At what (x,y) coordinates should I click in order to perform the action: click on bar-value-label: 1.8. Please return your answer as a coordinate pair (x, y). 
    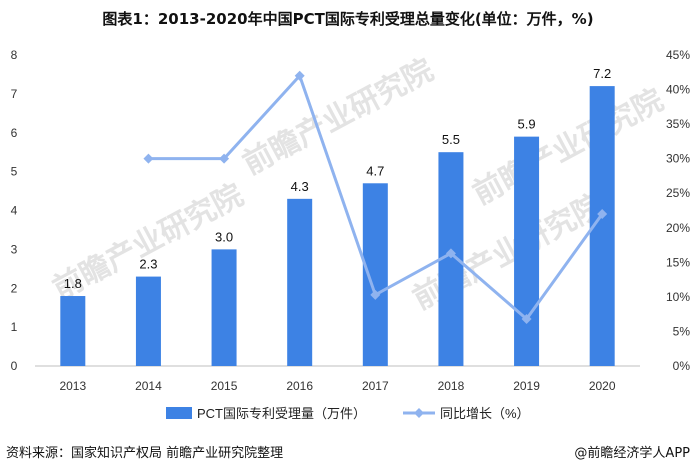
    Looking at the image, I should click on (73, 283).